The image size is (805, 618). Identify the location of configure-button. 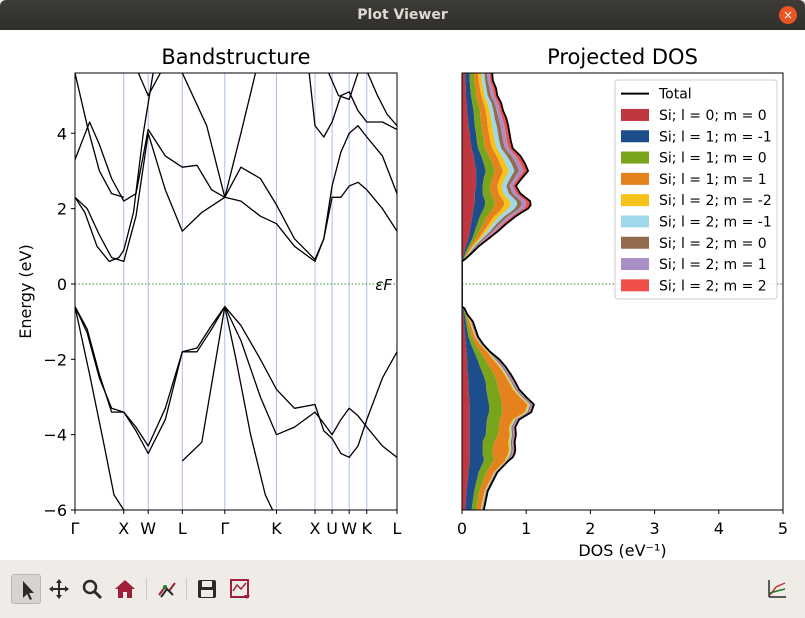
(167, 589).